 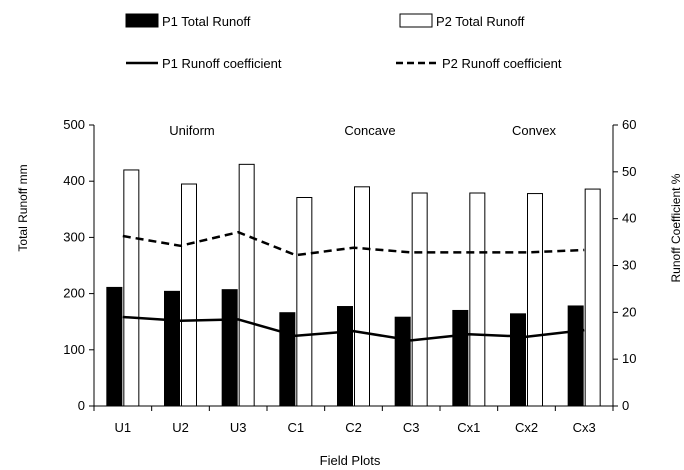 I want to click on y-left-tick-label-0: 0, so click(x=81, y=405).